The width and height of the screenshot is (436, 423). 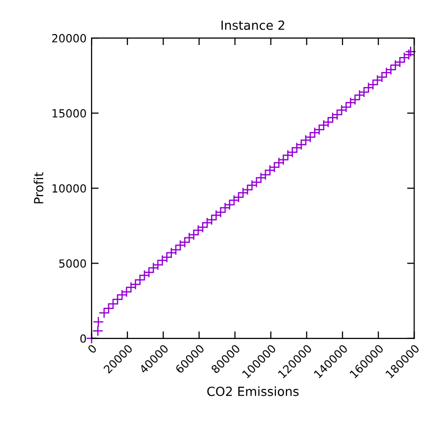 I want to click on y-tick-label: 20000, so click(x=69, y=38).